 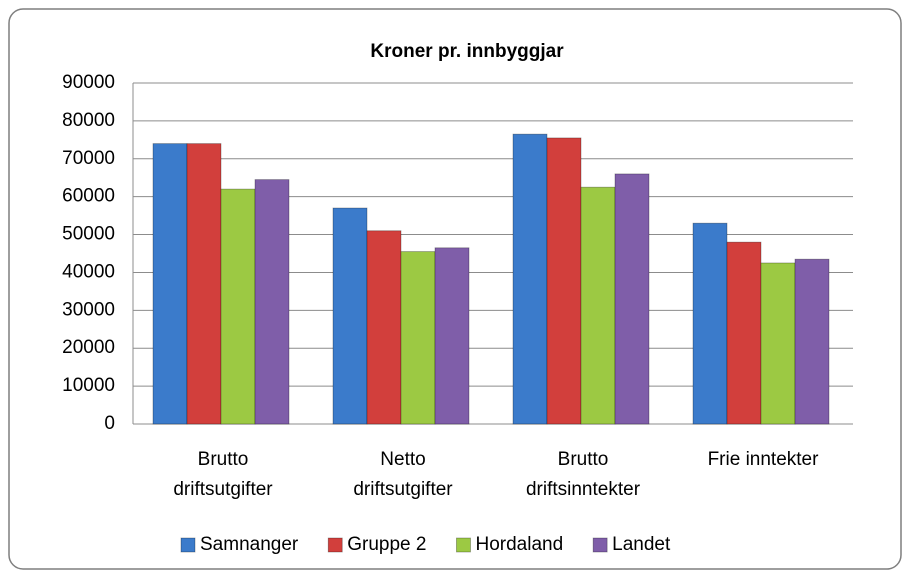 I want to click on legend-label: Hordaland, so click(x=519, y=544).